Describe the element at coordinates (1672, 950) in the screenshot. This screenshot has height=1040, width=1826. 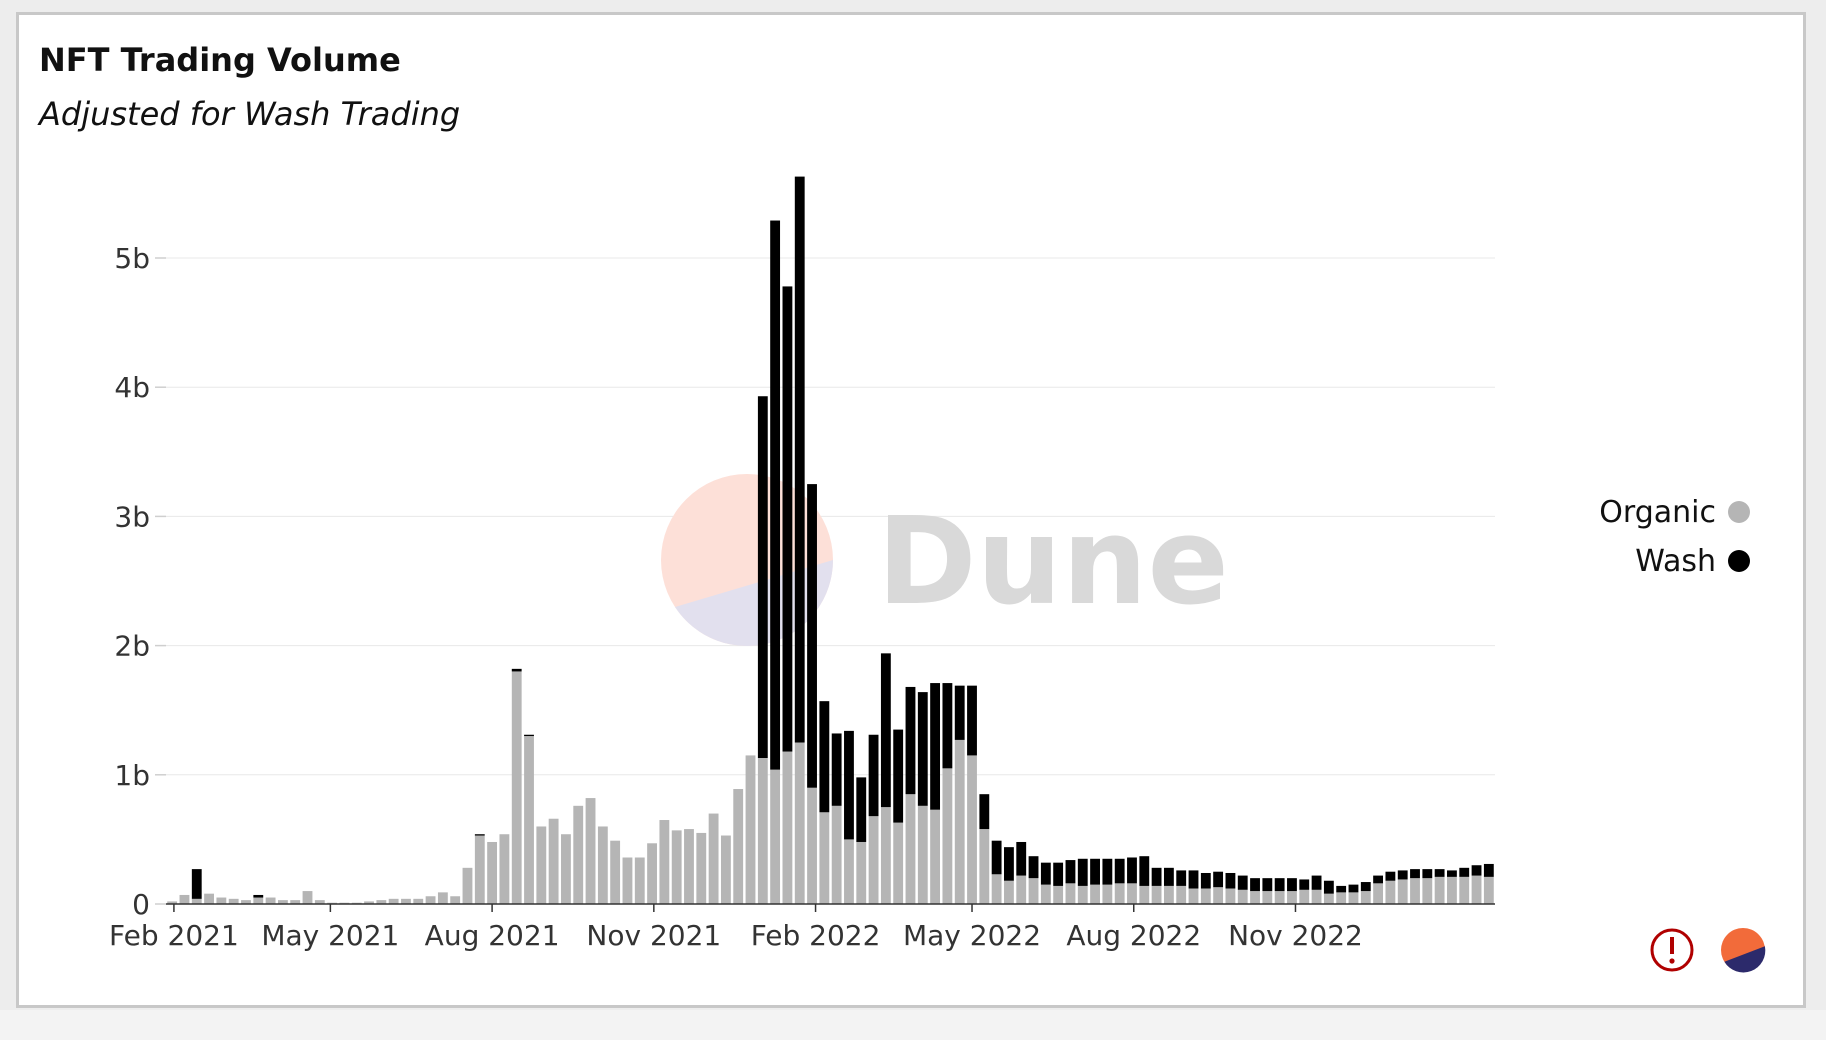
I see `exclamation-circle-icon` at that location.